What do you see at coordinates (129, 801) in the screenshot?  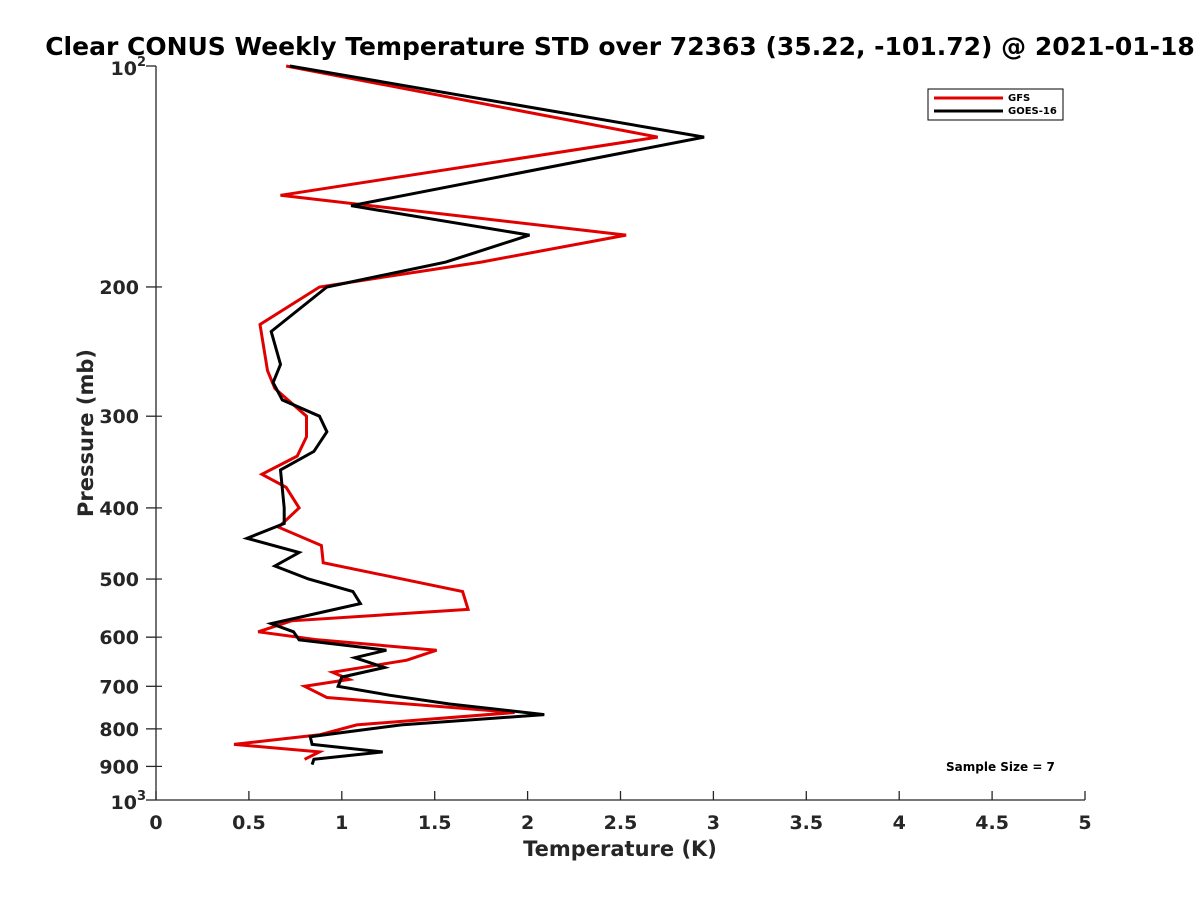 I see `y-decade-label: 103` at bounding box center [129, 801].